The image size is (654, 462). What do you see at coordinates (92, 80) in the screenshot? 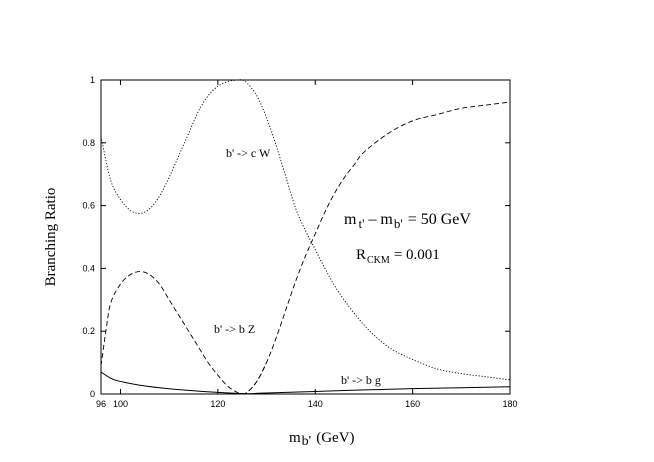
I see `y-tick-label: 1` at bounding box center [92, 80].